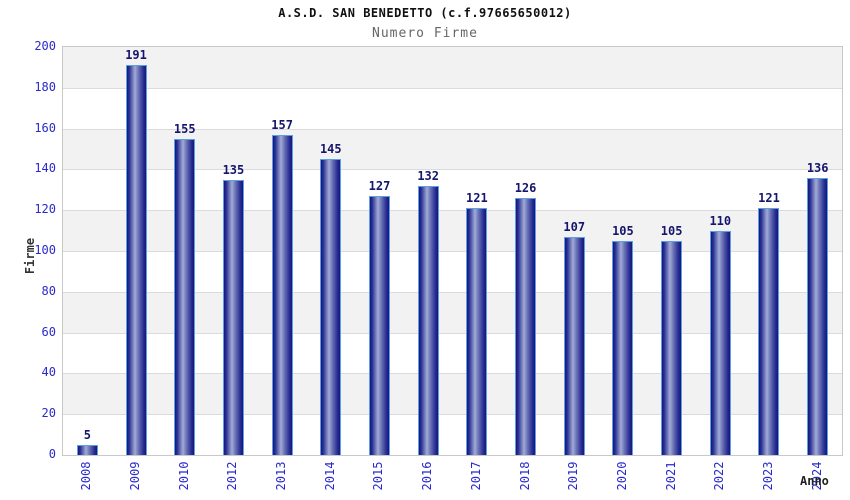 The width and height of the screenshot is (850, 500). I want to click on y-tick-label: 80, so click(48, 290).